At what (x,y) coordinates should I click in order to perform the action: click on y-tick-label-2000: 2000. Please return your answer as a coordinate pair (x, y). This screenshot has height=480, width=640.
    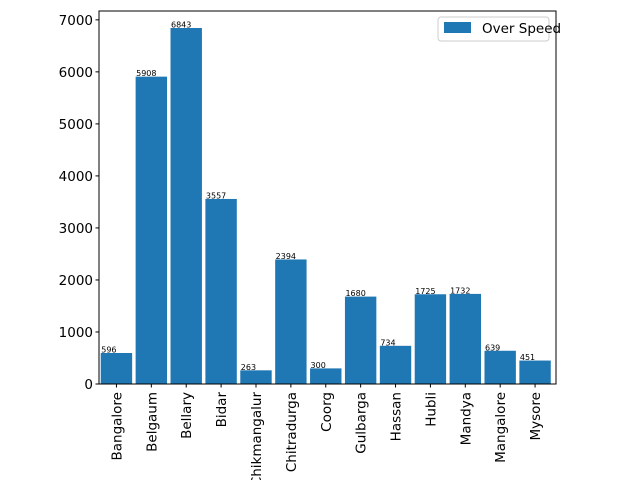
    Looking at the image, I should click on (76, 281).